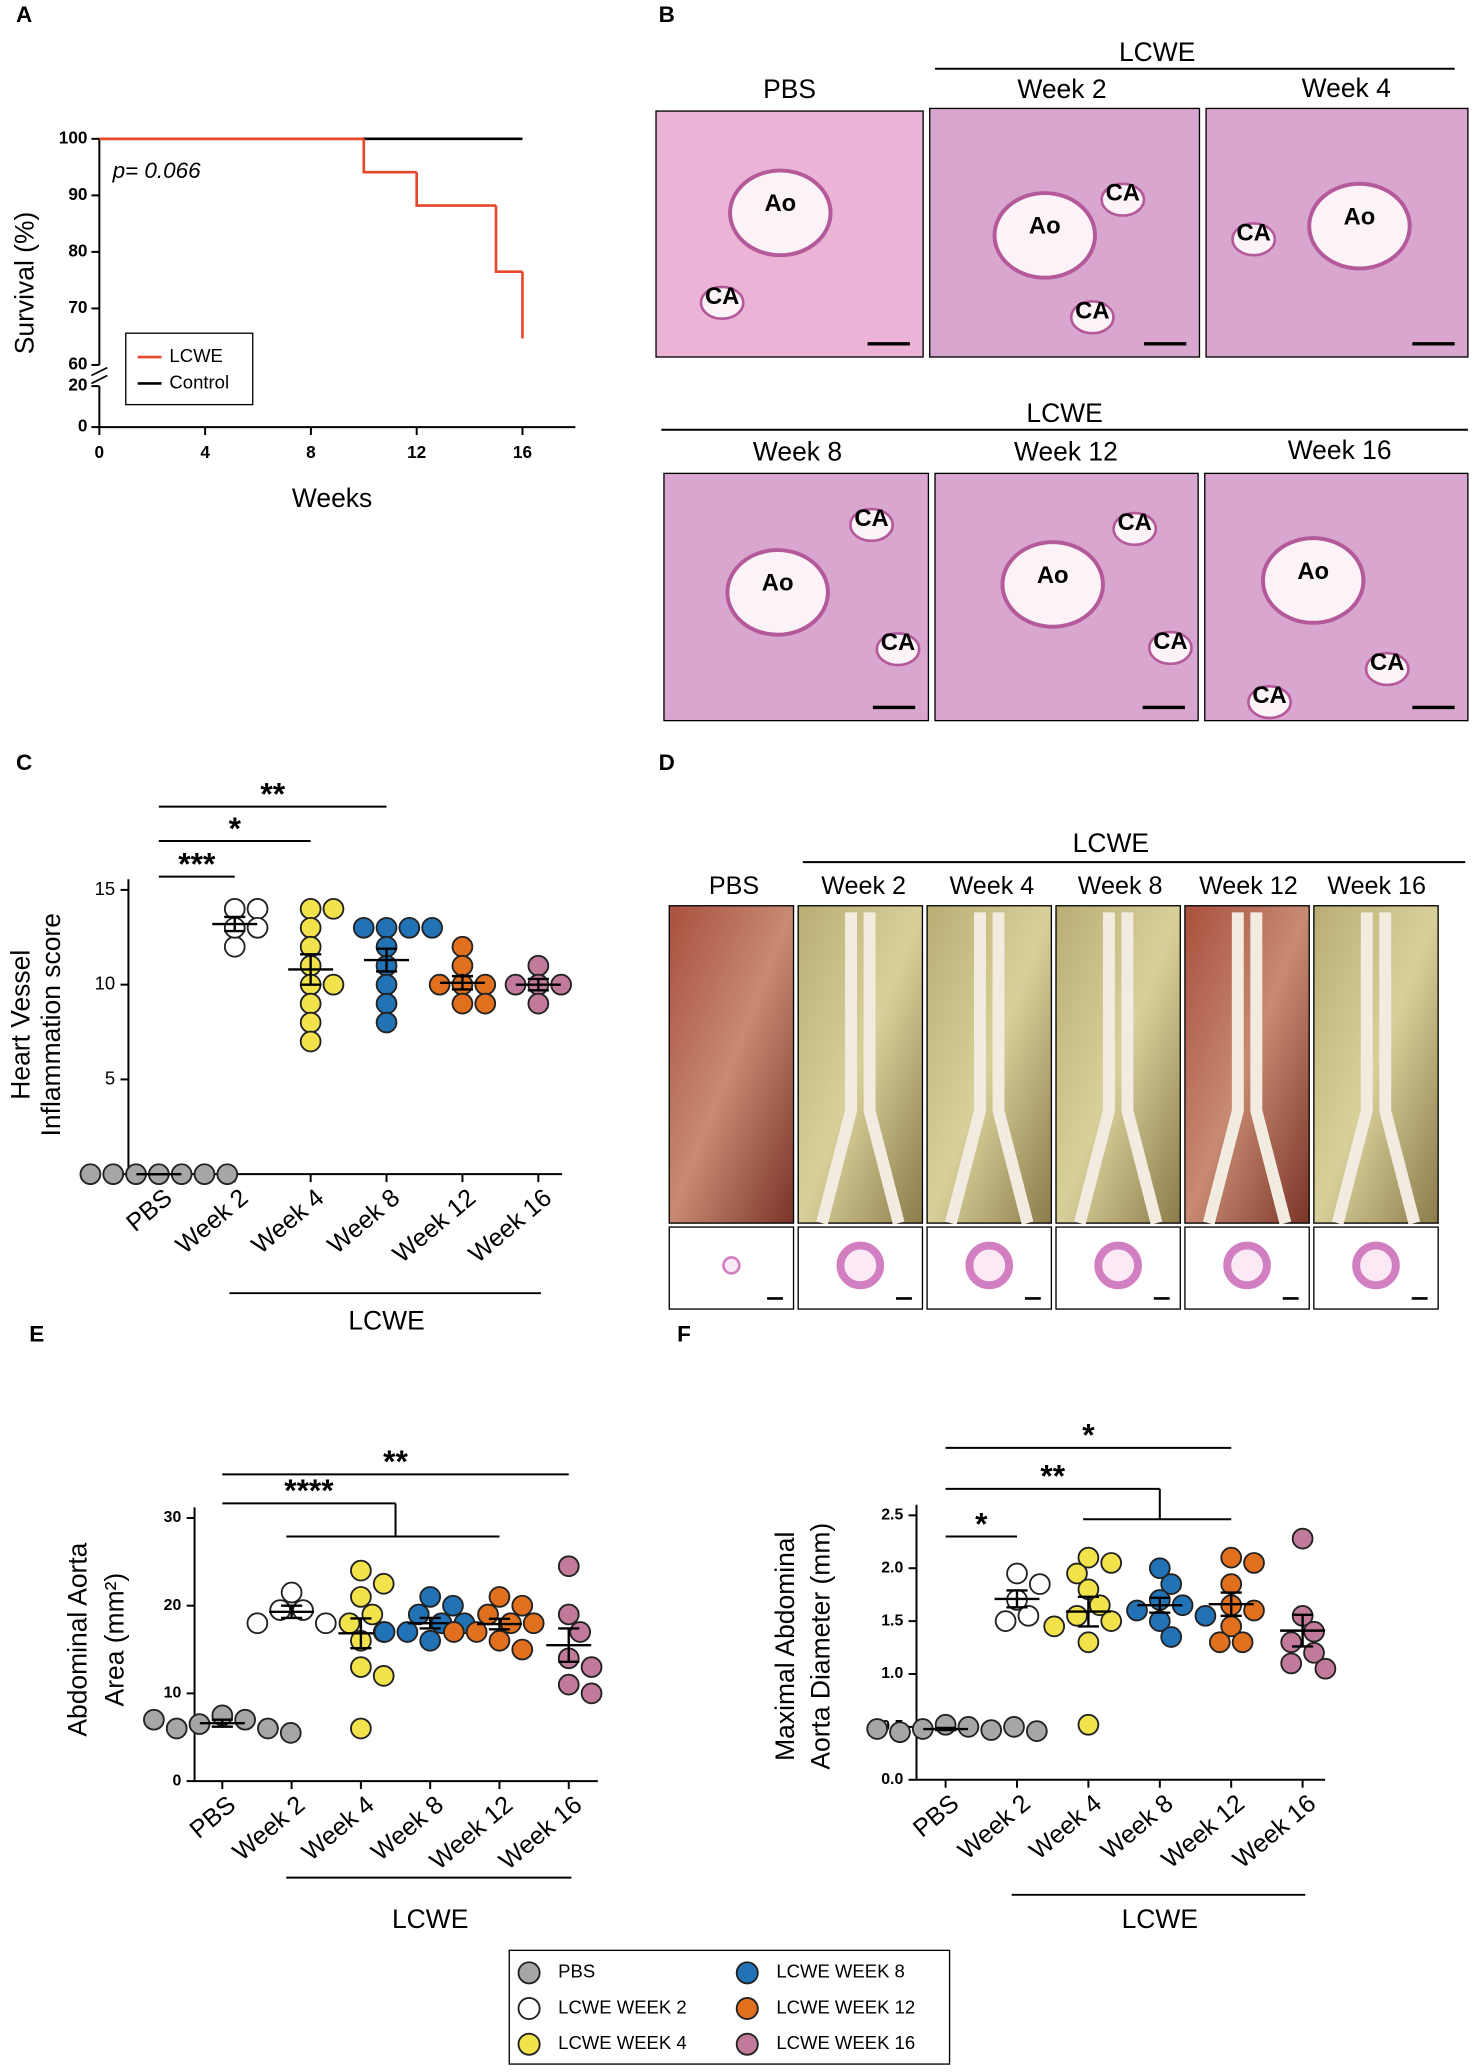 The height and width of the screenshot is (2072, 1476). I want to click on histology-title: Week 8, so click(797, 452).